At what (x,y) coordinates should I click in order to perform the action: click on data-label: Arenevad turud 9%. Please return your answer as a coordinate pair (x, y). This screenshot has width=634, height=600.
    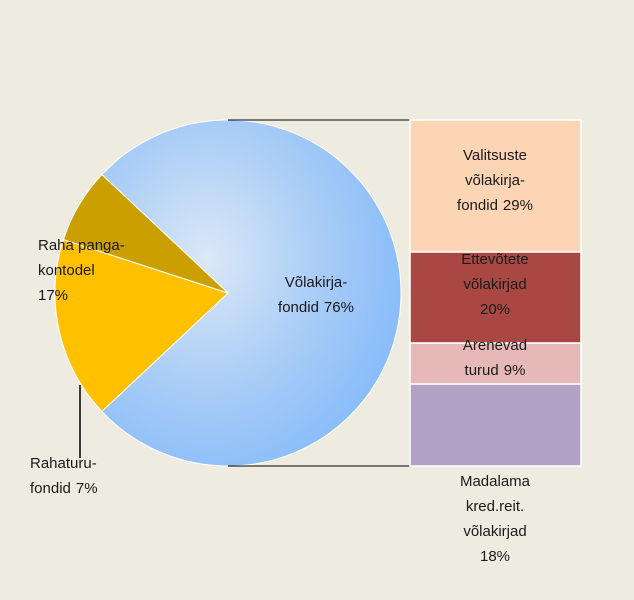
    Looking at the image, I should click on (495, 358).